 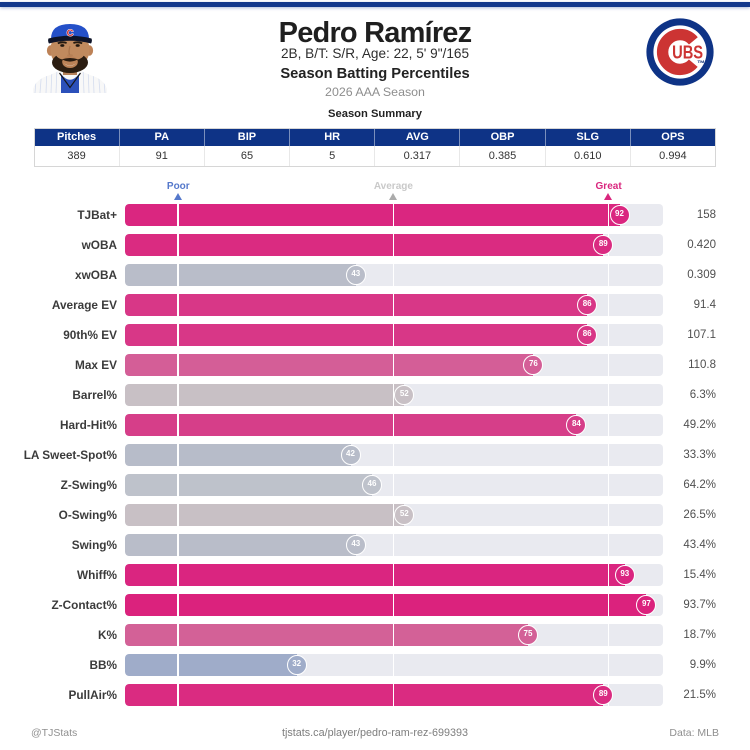 I want to click on svg-text: UBS, so click(x=687, y=52).